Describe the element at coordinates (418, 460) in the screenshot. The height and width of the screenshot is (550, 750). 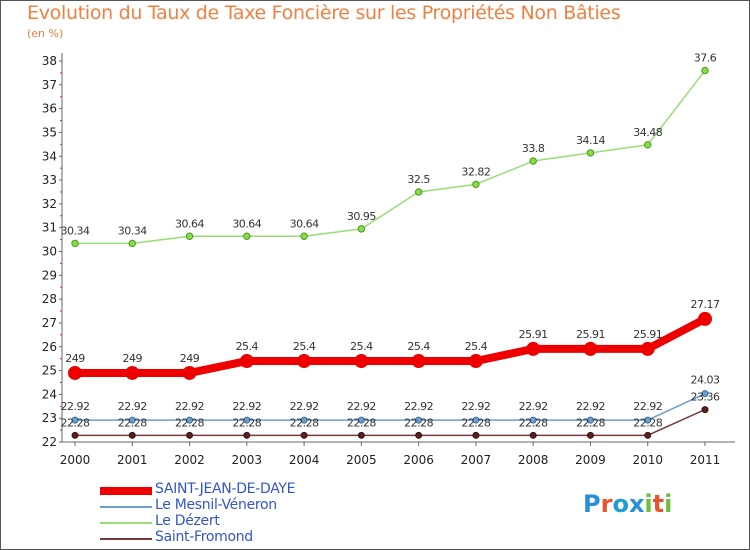
I see `x-tick-label: 2006` at that location.